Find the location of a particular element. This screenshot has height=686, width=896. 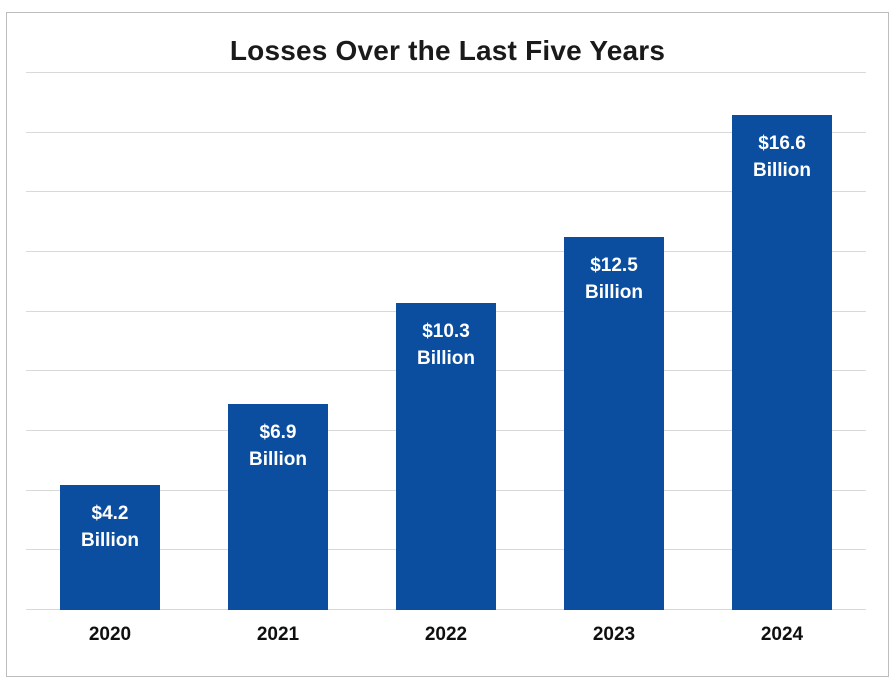

x-axis-label-2022: 2022 is located at coordinates (446, 634).